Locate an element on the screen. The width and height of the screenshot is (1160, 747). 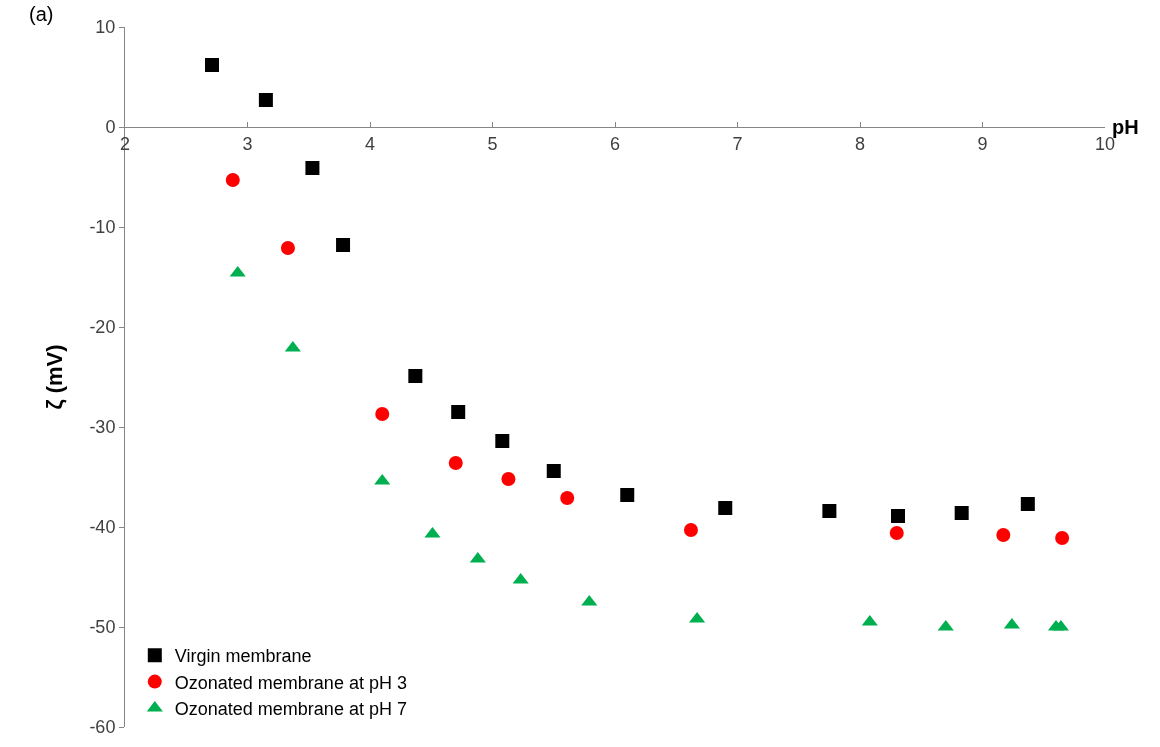
y-tick-label: -60 is located at coordinates (102, 727).